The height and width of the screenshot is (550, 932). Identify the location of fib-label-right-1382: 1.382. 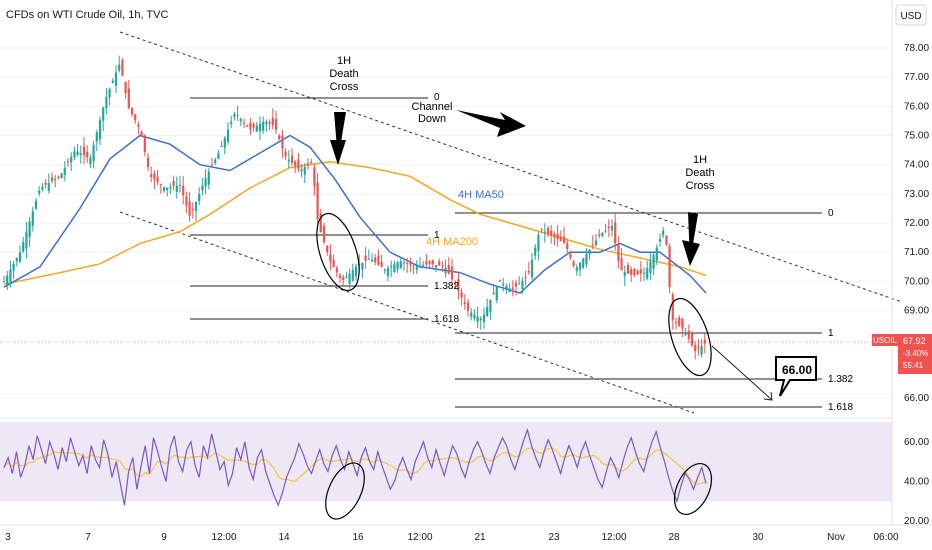
(840, 379).